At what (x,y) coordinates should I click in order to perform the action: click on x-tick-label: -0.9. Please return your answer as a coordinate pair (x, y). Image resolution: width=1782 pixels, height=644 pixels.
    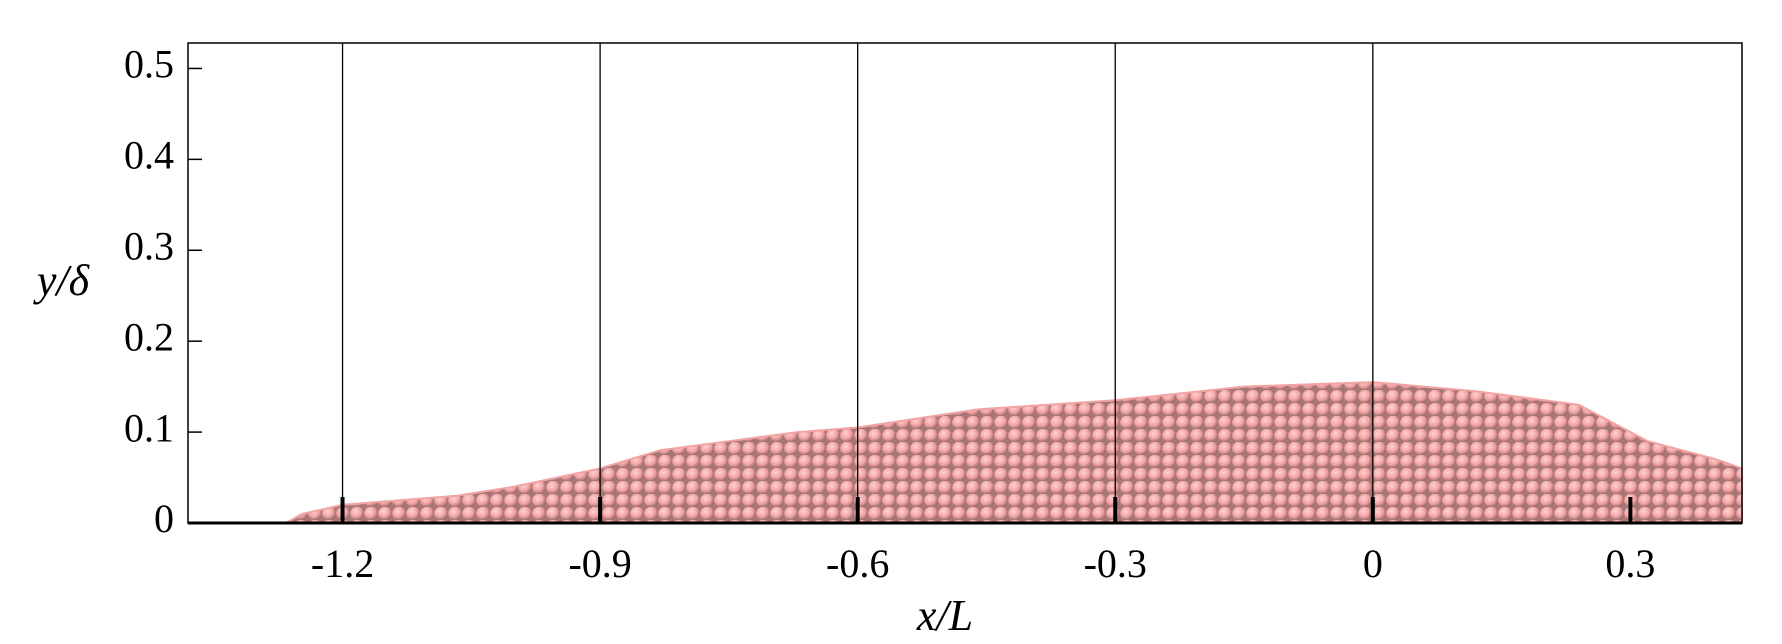
    Looking at the image, I should click on (599, 563).